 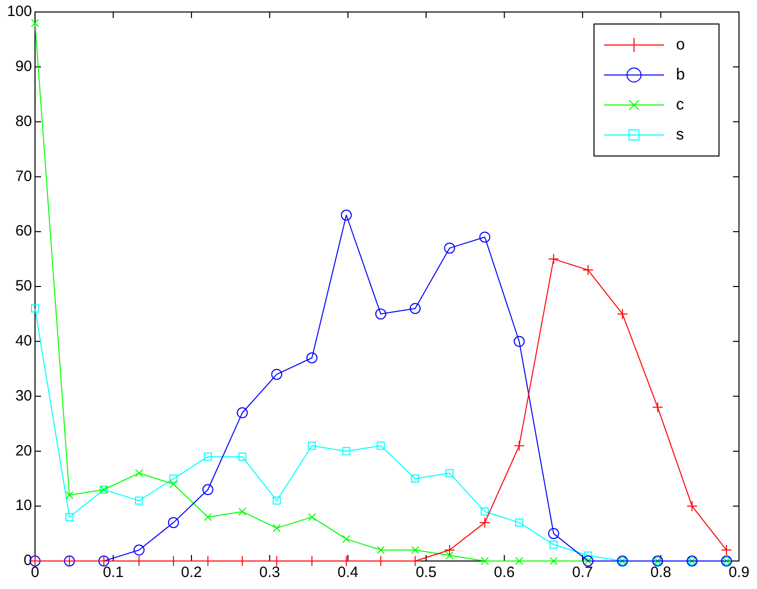 What do you see at coordinates (23, 121) in the screenshot?
I see `y-tick-label: 80` at bounding box center [23, 121].